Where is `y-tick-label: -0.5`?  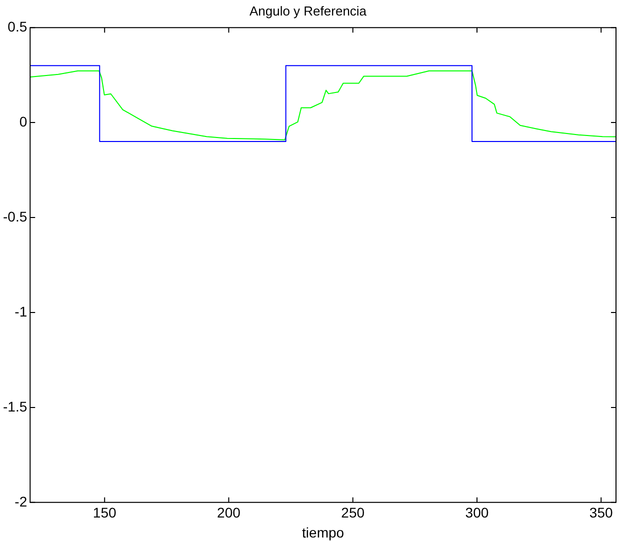 y-tick-label: -0.5 is located at coordinates (15, 216).